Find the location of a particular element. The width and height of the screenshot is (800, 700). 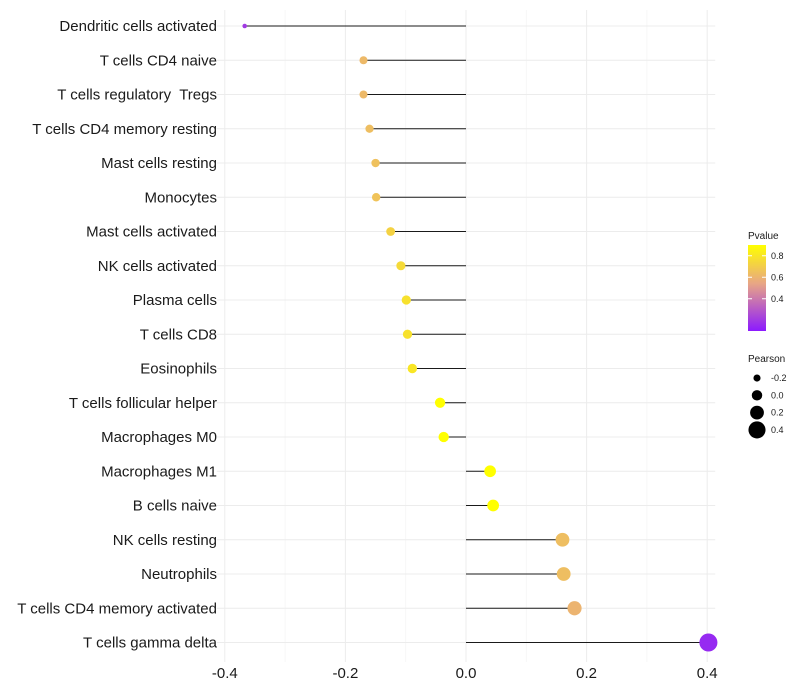

y-tick-label: Mast cells activated is located at coordinates (151, 232).